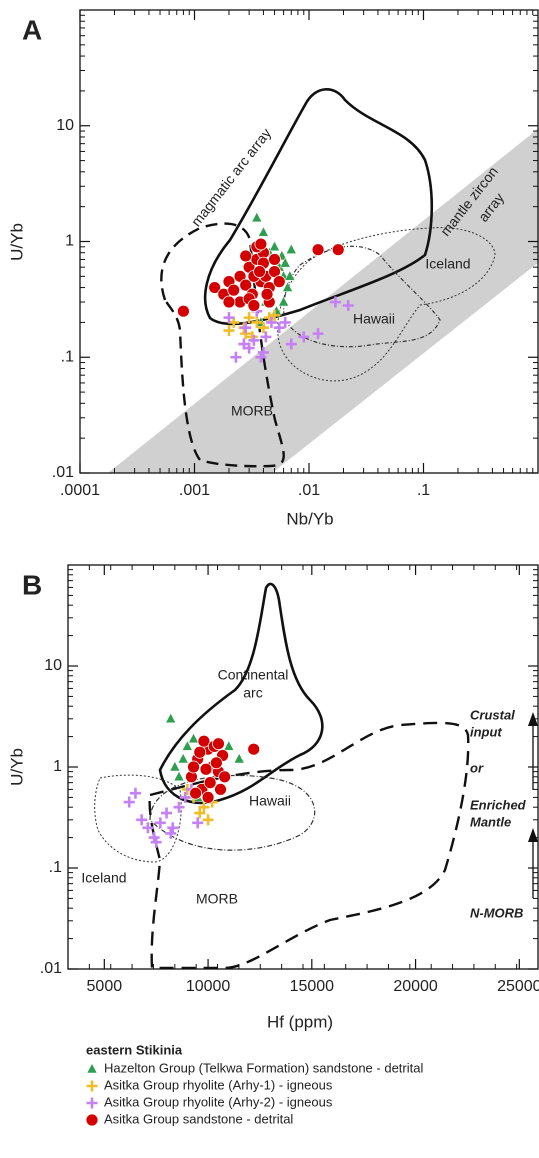 The width and height of the screenshot is (539, 1158). I want to click on side-label: or, so click(477, 767).